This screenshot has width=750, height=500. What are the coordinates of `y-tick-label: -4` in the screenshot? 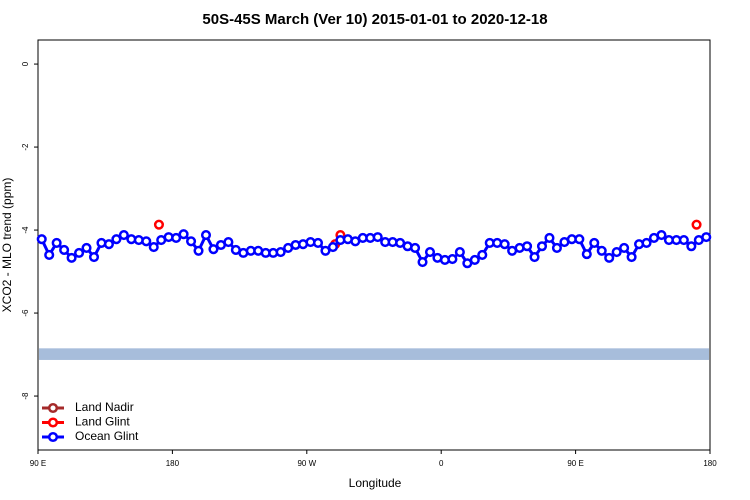 It's located at (25, 230).